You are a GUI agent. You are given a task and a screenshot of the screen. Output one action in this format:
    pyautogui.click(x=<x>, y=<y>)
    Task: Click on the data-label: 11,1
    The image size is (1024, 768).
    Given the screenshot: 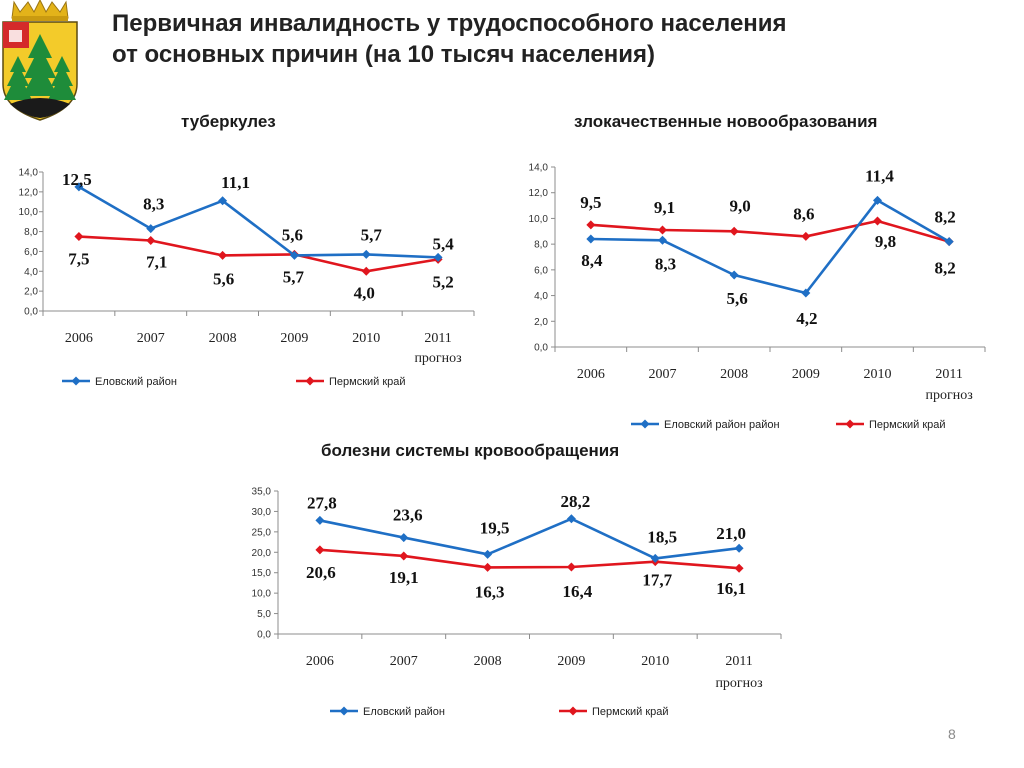 What is the action you would take?
    pyautogui.click(x=235, y=182)
    